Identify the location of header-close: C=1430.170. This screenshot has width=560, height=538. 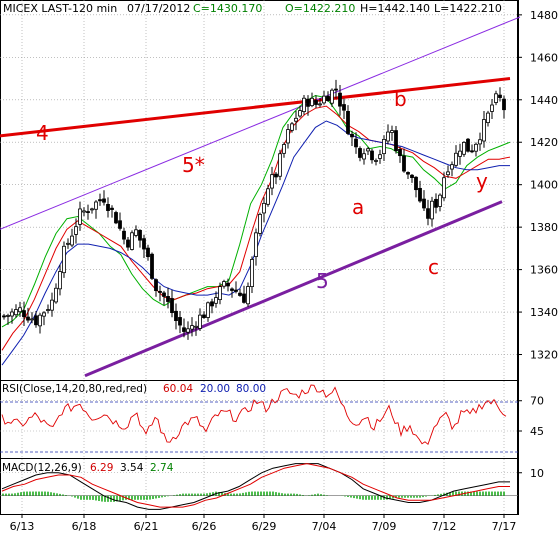
(227, 8).